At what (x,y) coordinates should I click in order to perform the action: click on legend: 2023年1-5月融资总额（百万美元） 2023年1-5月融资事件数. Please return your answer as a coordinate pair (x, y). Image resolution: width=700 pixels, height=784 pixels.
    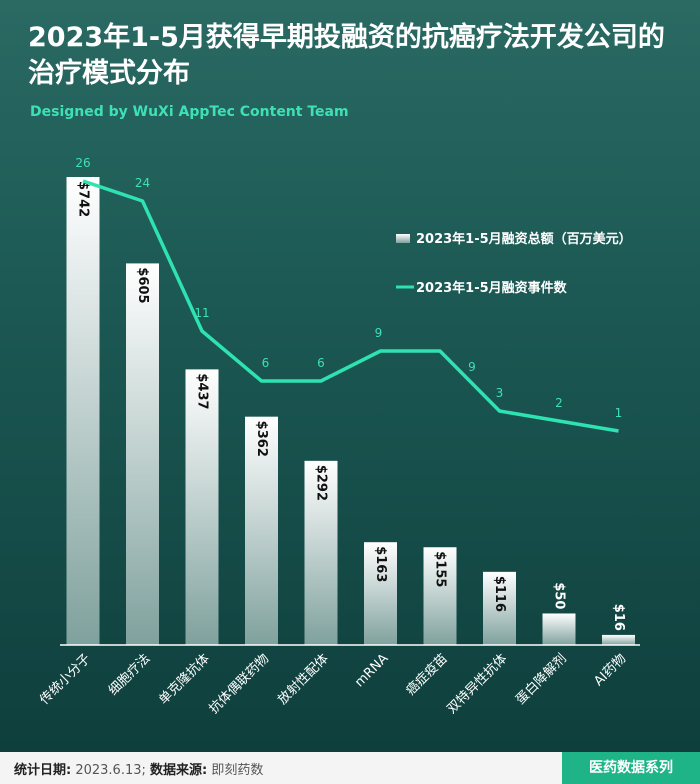
    Looking at the image, I should click on (514, 263).